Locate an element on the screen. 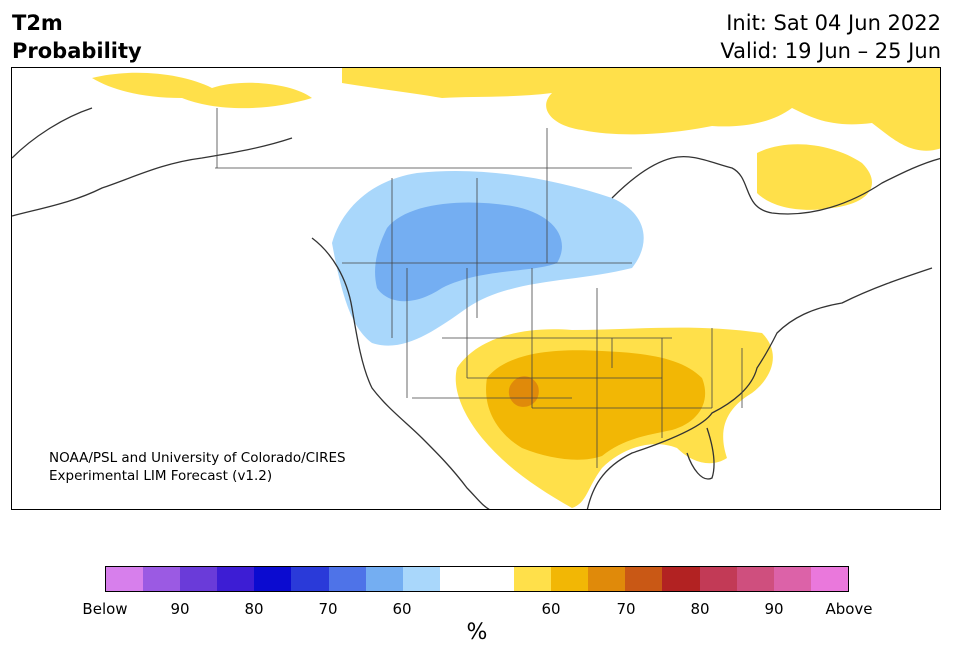 This screenshot has width=953, height=659. map-title: T2m Probability is located at coordinates (77, 37).